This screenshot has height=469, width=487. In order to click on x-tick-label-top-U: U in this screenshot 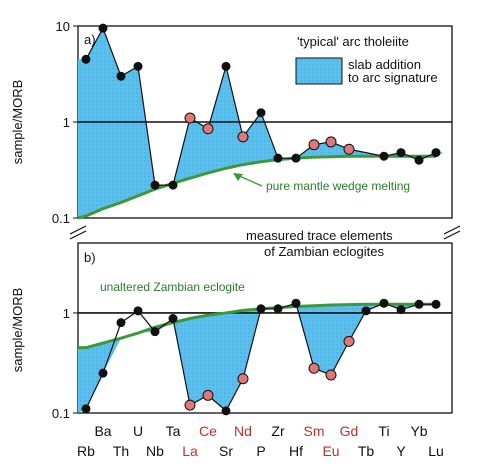, I will do `click(138, 431)`.